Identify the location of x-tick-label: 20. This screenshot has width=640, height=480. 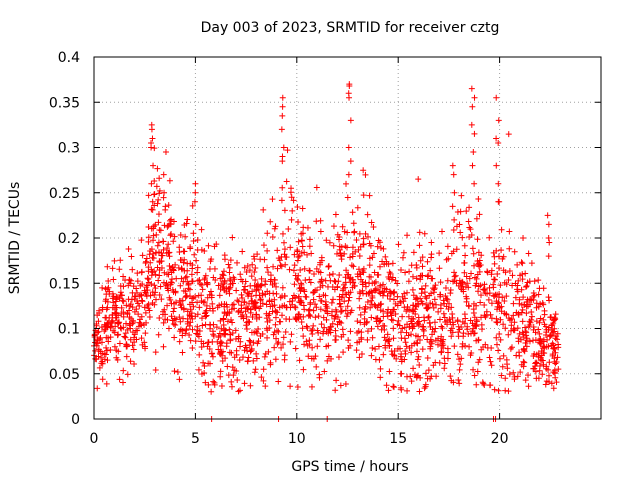
(500, 439).